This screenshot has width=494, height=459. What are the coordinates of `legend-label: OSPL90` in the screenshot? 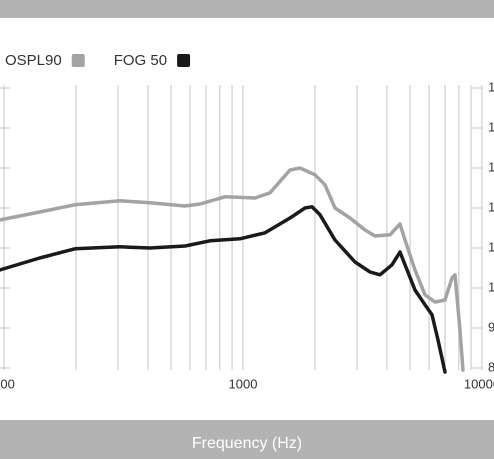 It's located at (33, 60).